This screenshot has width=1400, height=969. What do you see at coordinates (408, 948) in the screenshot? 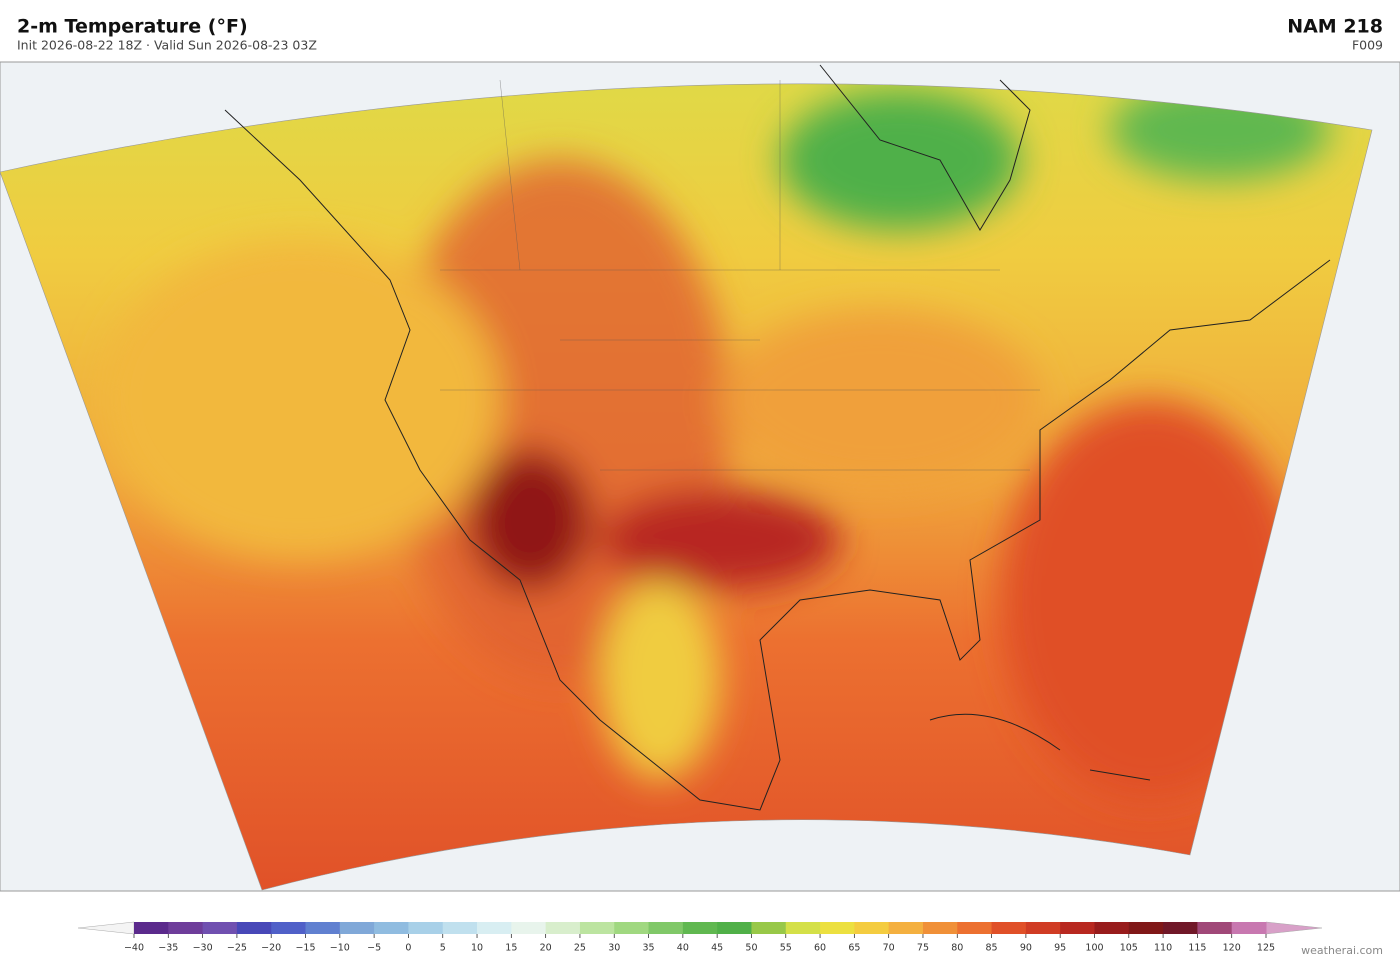
I see `tick-label: 0` at bounding box center [408, 948].